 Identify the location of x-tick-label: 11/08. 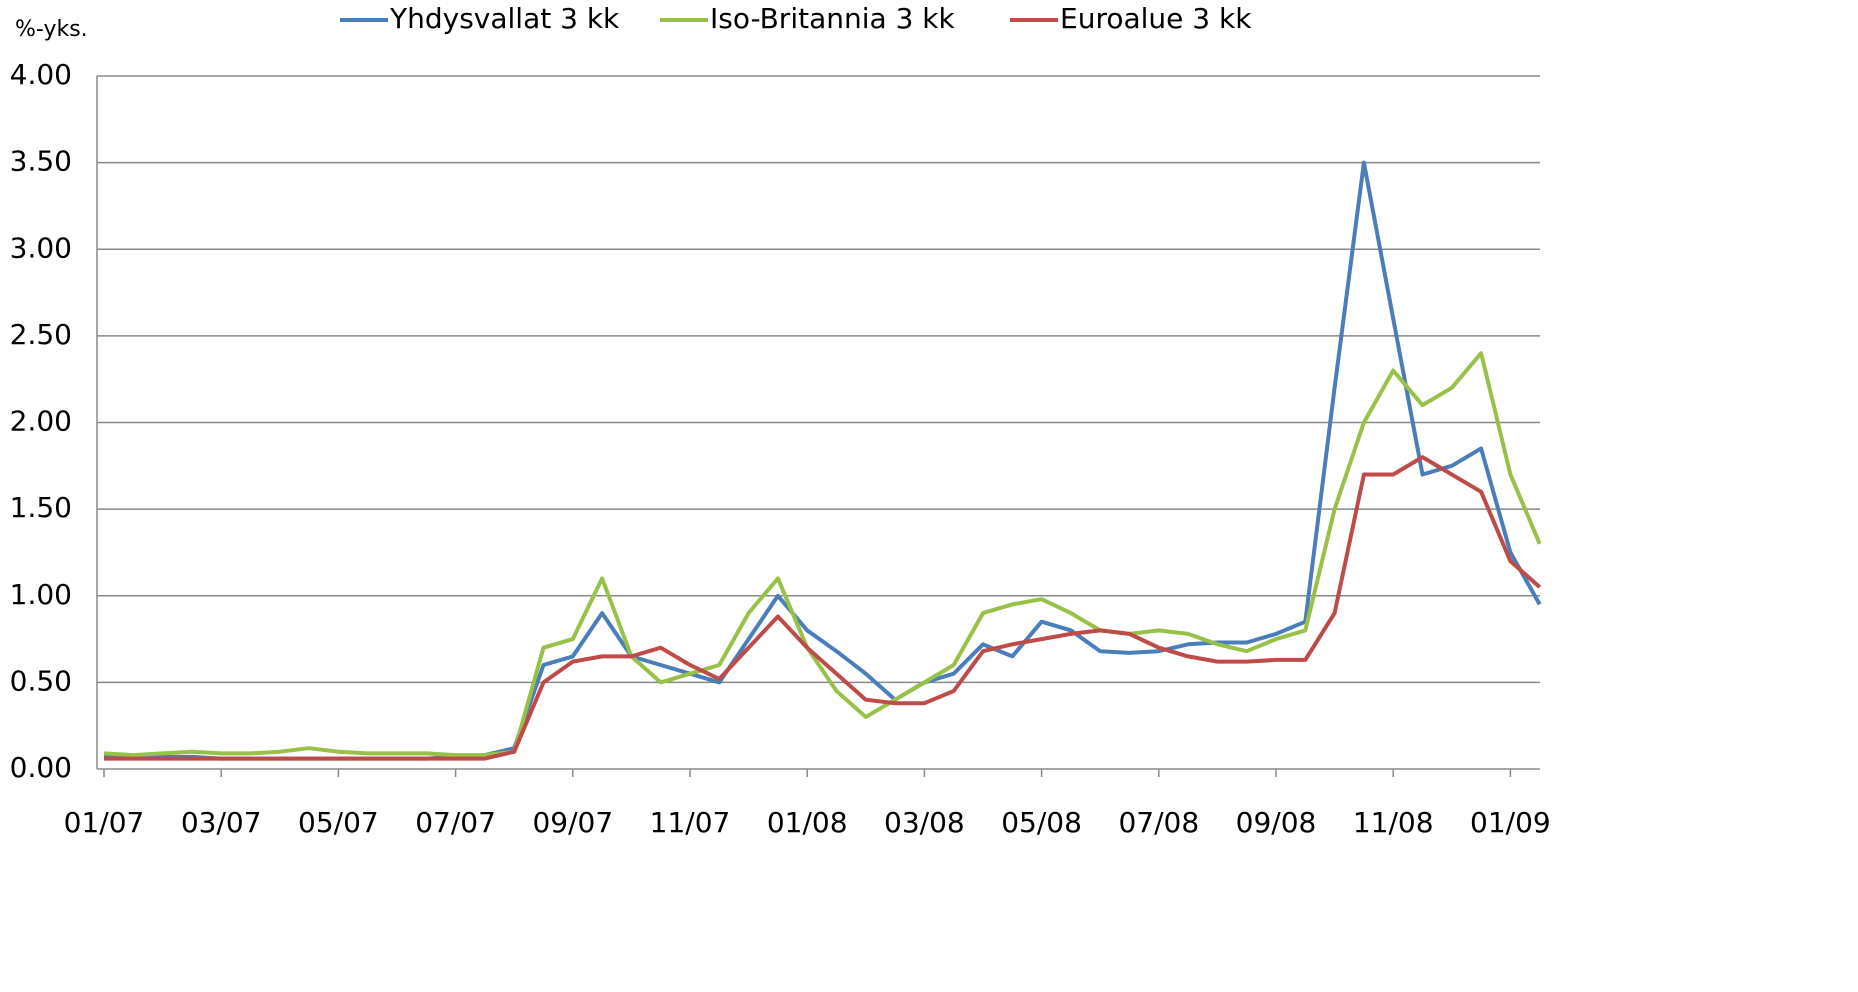
(1393, 822).